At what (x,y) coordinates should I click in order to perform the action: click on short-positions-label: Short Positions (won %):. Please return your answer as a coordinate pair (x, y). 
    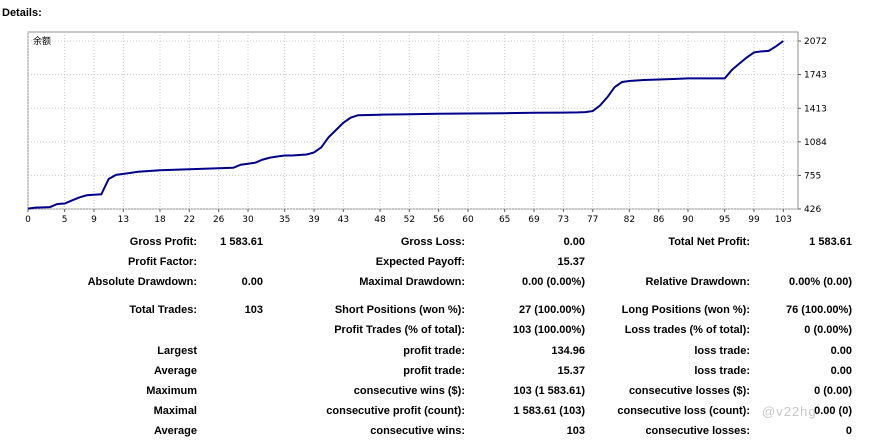
    Looking at the image, I should click on (399, 310).